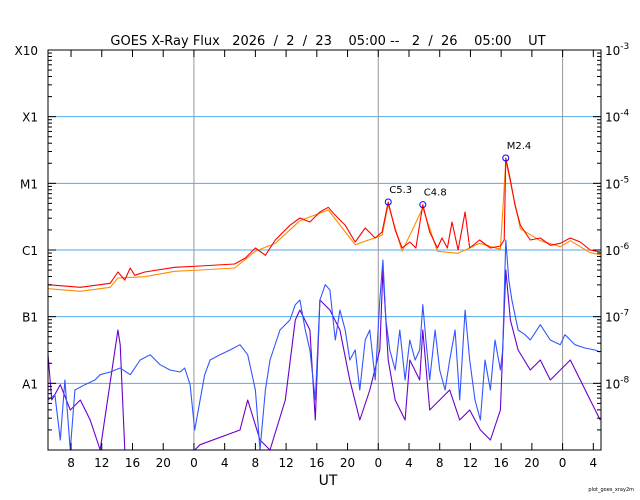  What do you see at coordinates (617, 50) in the screenshot?
I see `flux-scale-label: 10⁻³` at bounding box center [617, 50].